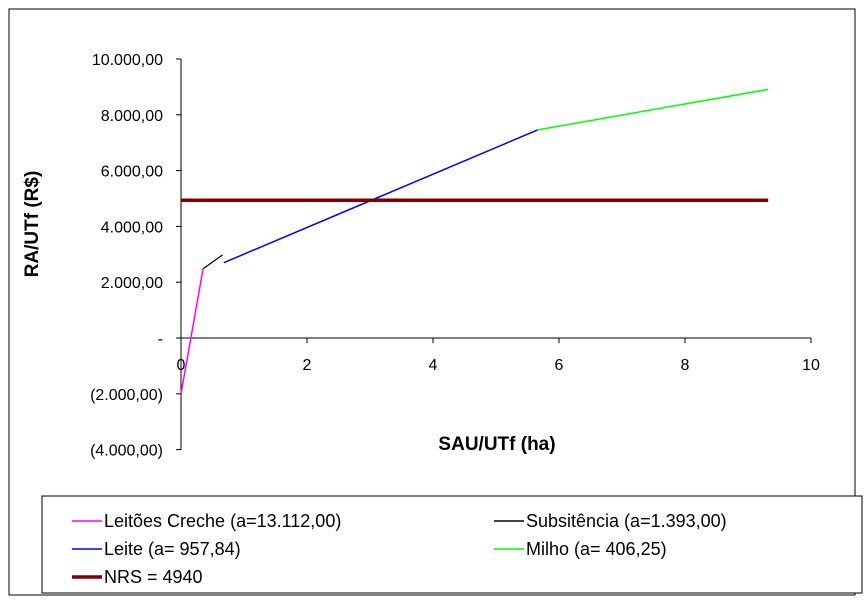 Image resolution: width=864 pixels, height=602 pixels. What do you see at coordinates (496, 444) in the screenshot?
I see `x-axis-title: SAU/UTf (ha)` at bounding box center [496, 444].